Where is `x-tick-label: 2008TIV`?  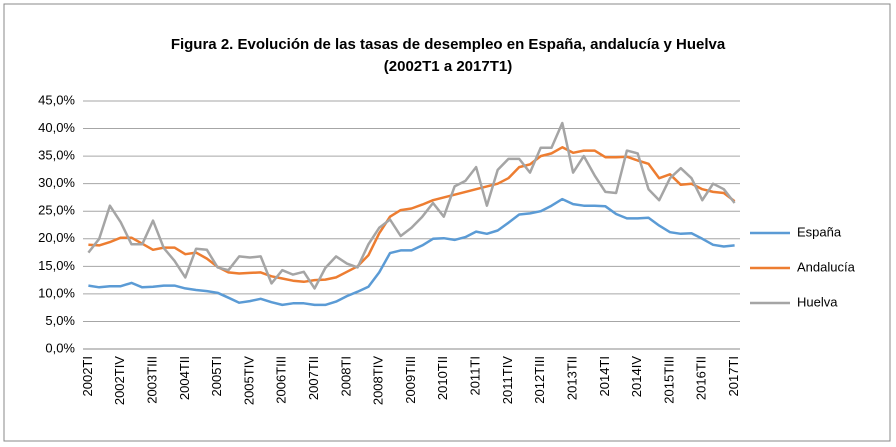
x-tick-label: 2008TIV is located at coordinates (378, 380).